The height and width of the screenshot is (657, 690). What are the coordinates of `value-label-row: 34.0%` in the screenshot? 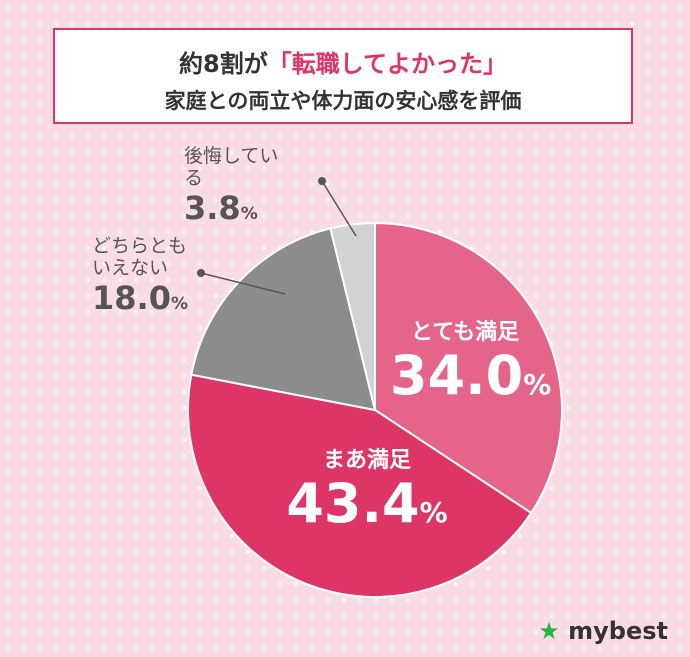 It's located at (470, 376).